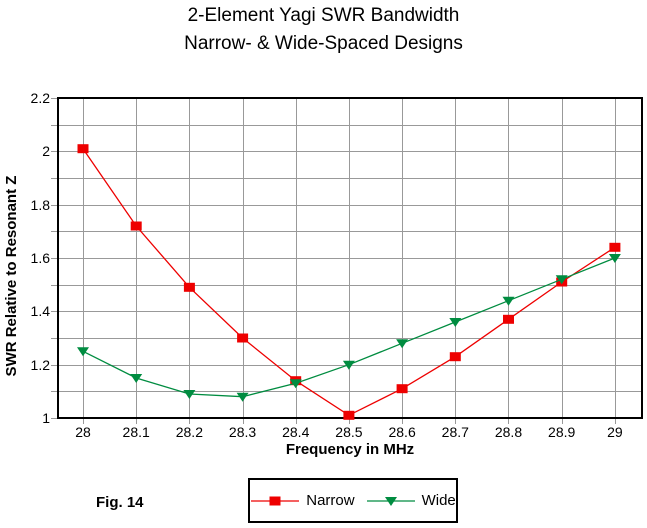 The width and height of the screenshot is (647, 528). What do you see at coordinates (390, 501) in the screenshot?
I see `wide-swatch-icon` at bounding box center [390, 501].